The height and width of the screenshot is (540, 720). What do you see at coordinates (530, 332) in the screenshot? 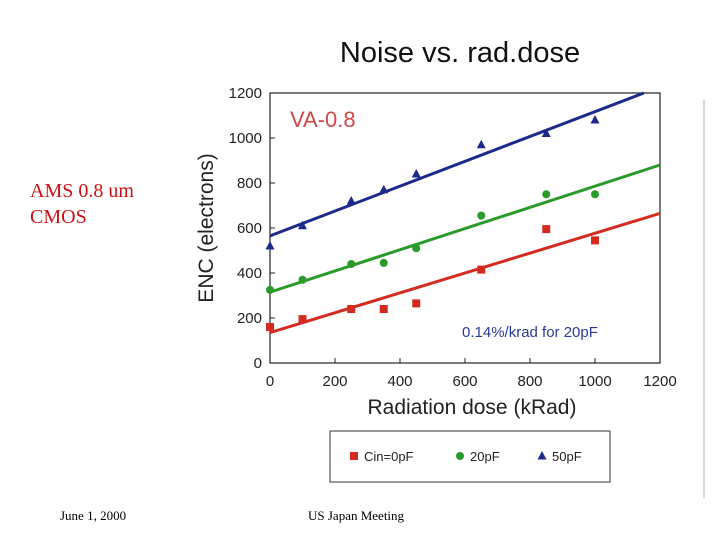
I see `slope-annotation: 0.14%/krad for 20pF` at bounding box center [530, 332].